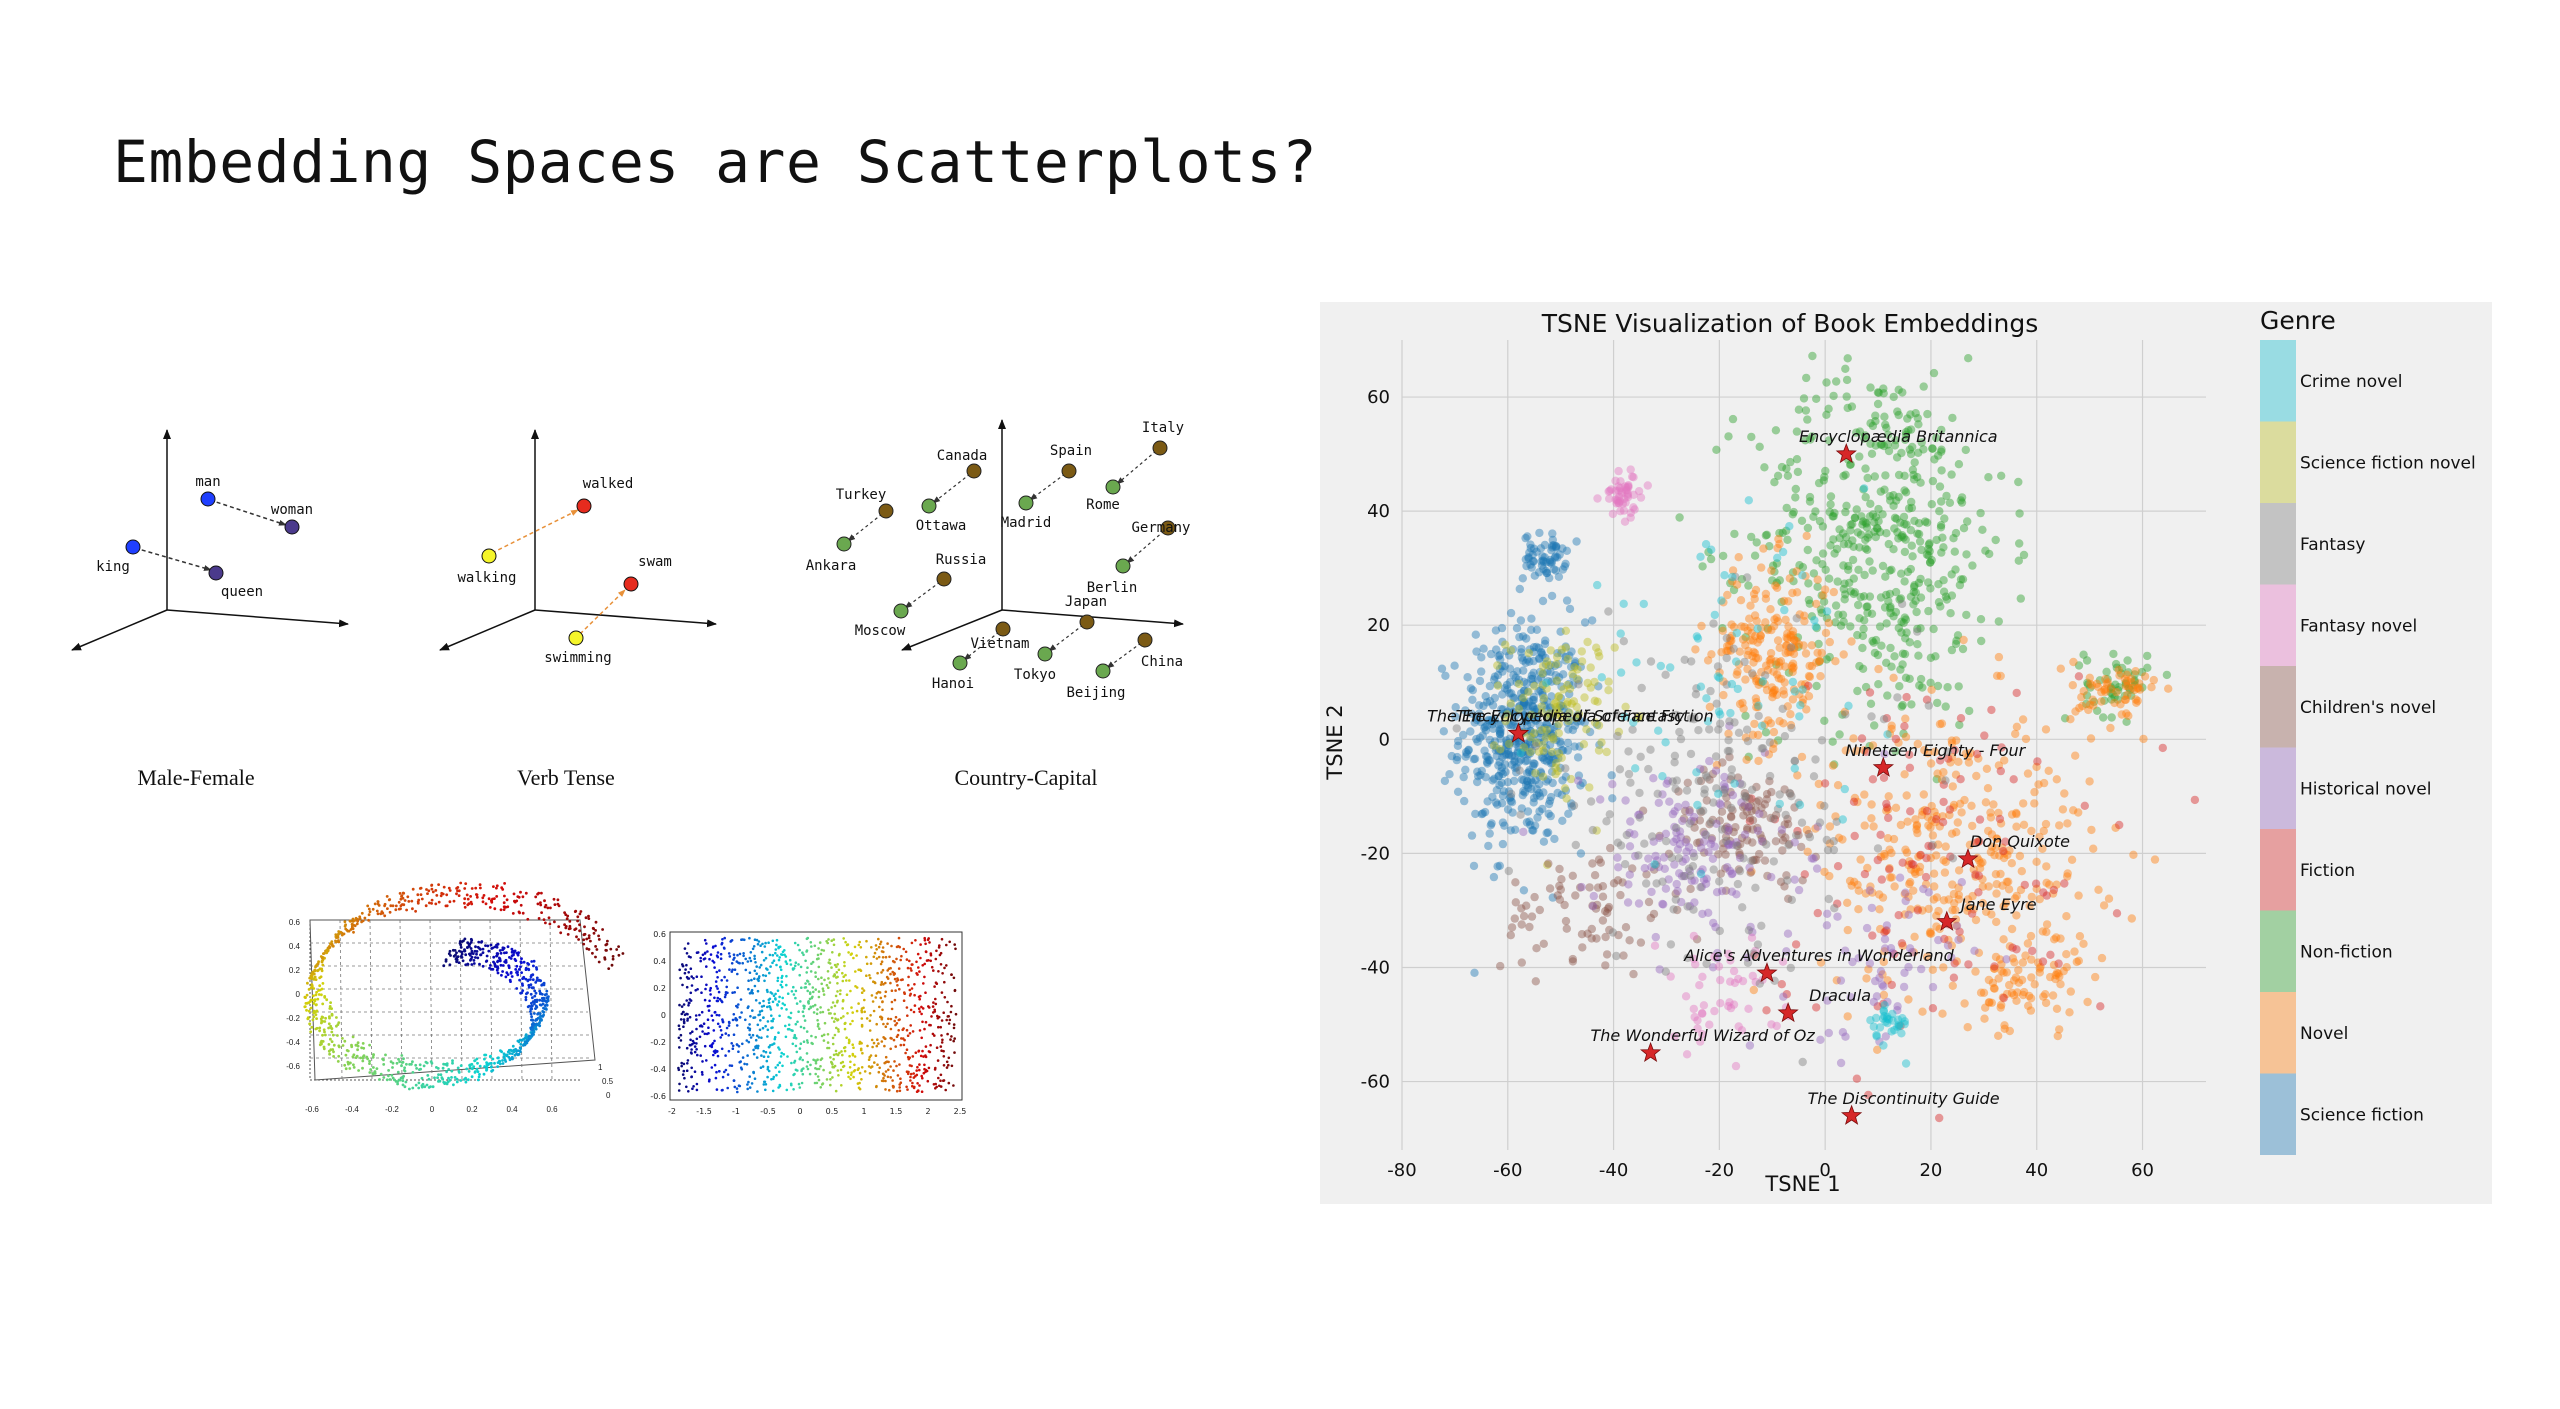 This screenshot has width=2560, height=1409. Describe the element at coordinates (663, 1015) in the screenshot. I see `y-tick: 0` at that location.